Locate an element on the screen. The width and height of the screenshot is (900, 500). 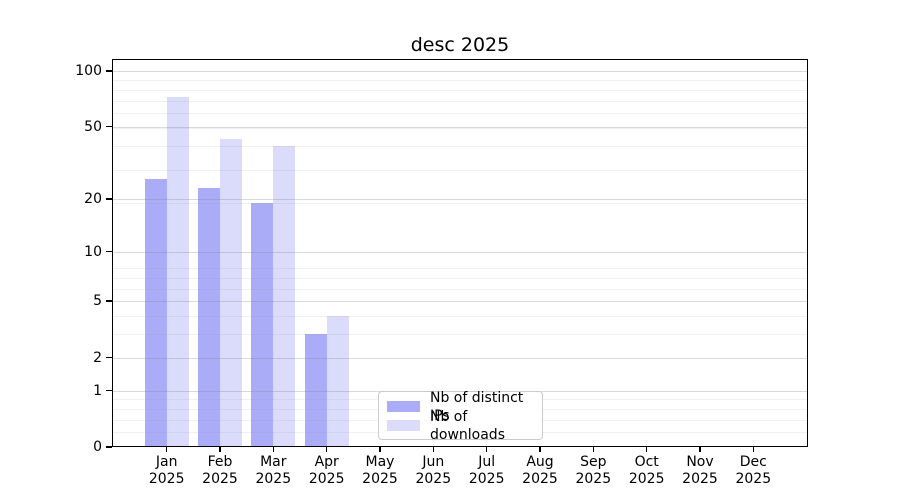
bar-jan-downloads is located at coordinates (177, 272).